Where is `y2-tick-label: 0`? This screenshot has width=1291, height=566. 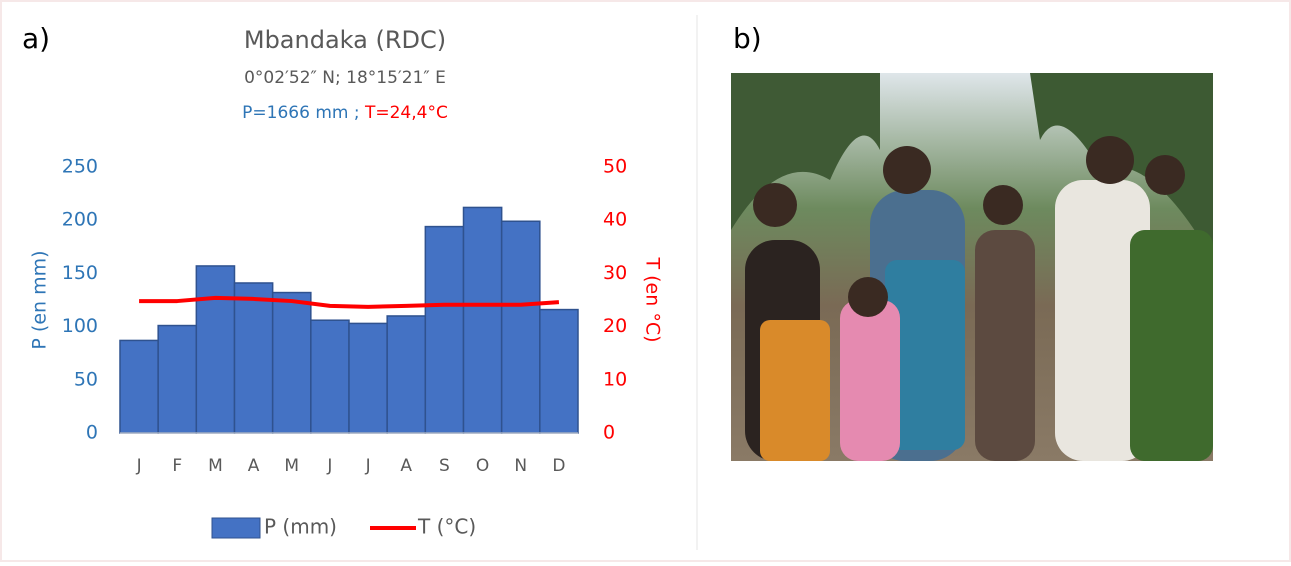
y2-tick-label: 0 is located at coordinates (609, 433).